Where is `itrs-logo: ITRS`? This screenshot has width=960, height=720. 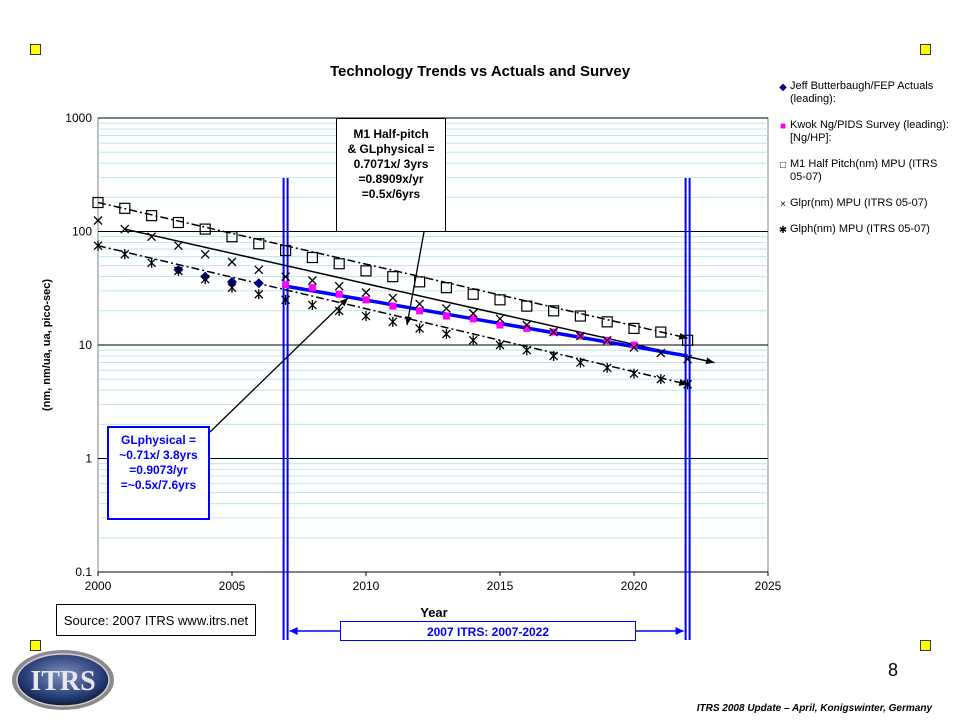
itrs-logo: ITRS is located at coordinates (63, 680).